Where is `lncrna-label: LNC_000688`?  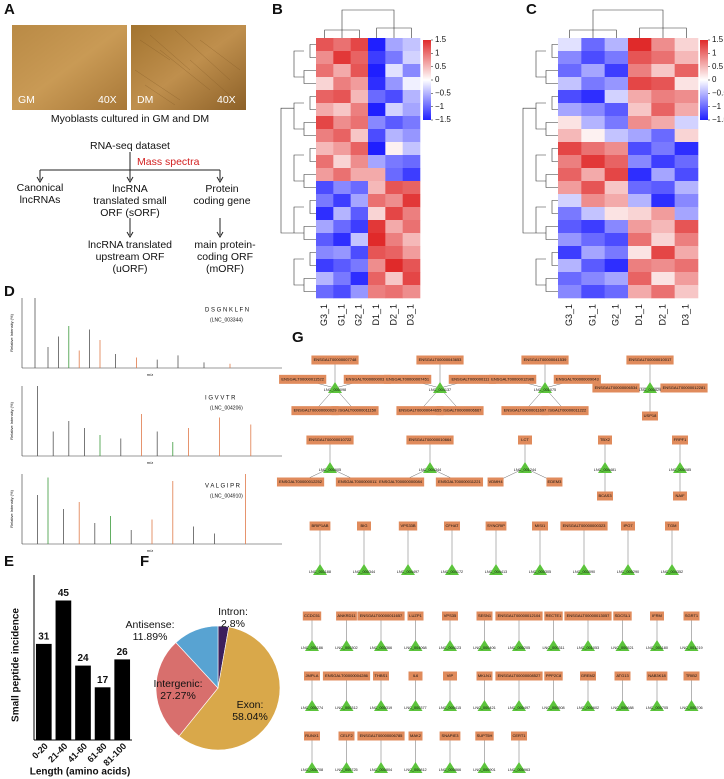 lncrna-label: LNC_000688 is located at coordinates (622, 708).